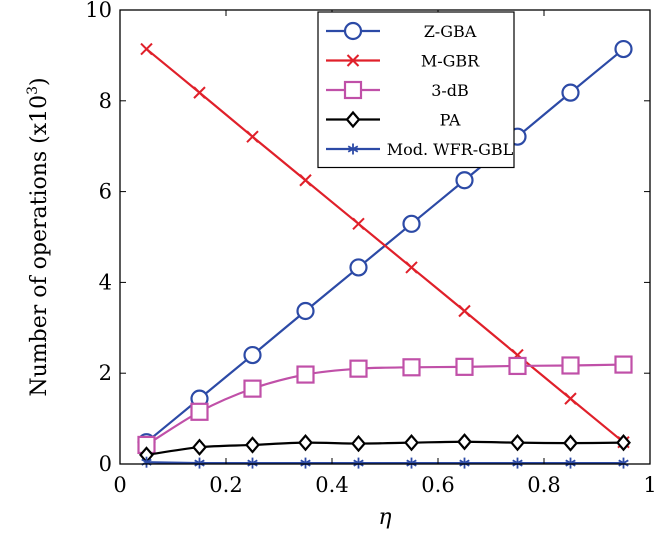 The width and height of the screenshot is (672, 535). I want to click on legend: Z-GBA M-GBR 3-dB PA Mod. WFR-GBL, so click(416, 90).